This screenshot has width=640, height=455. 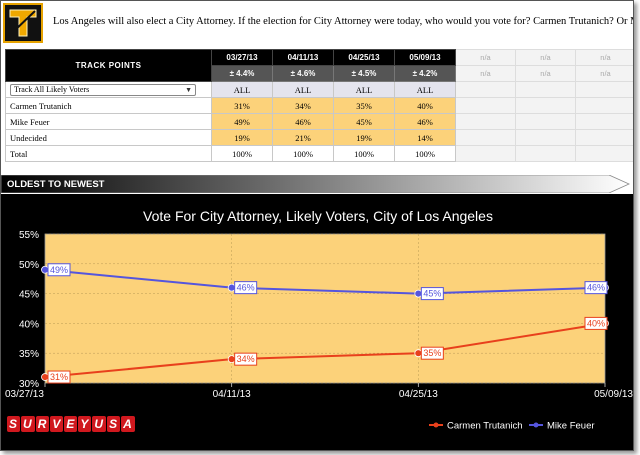 What do you see at coordinates (613, 394) in the screenshot?
I see `x-tick-label: 05/09/13` at bounding box center [613, 394].